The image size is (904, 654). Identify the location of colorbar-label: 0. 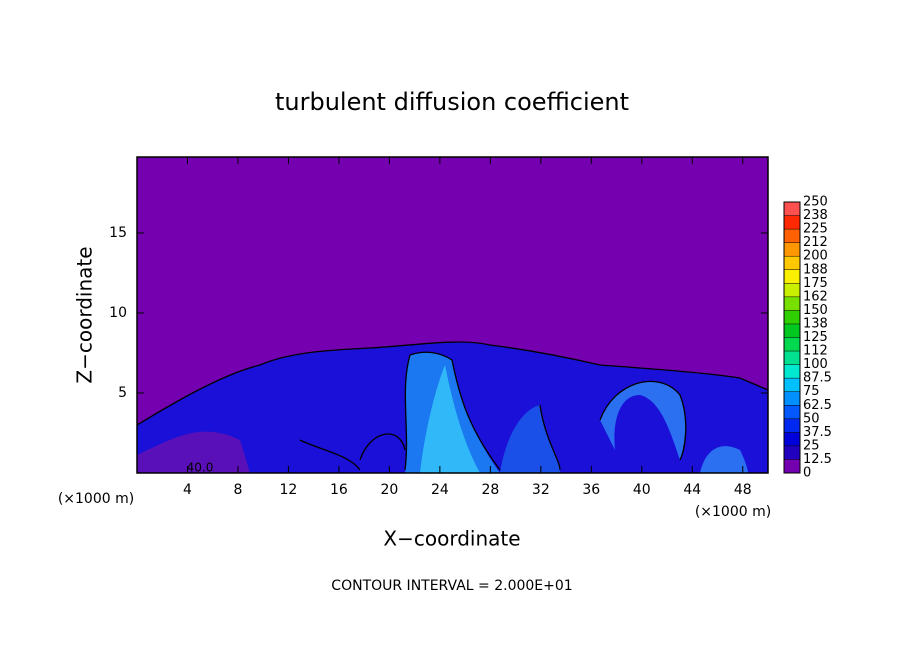
(807, 473).